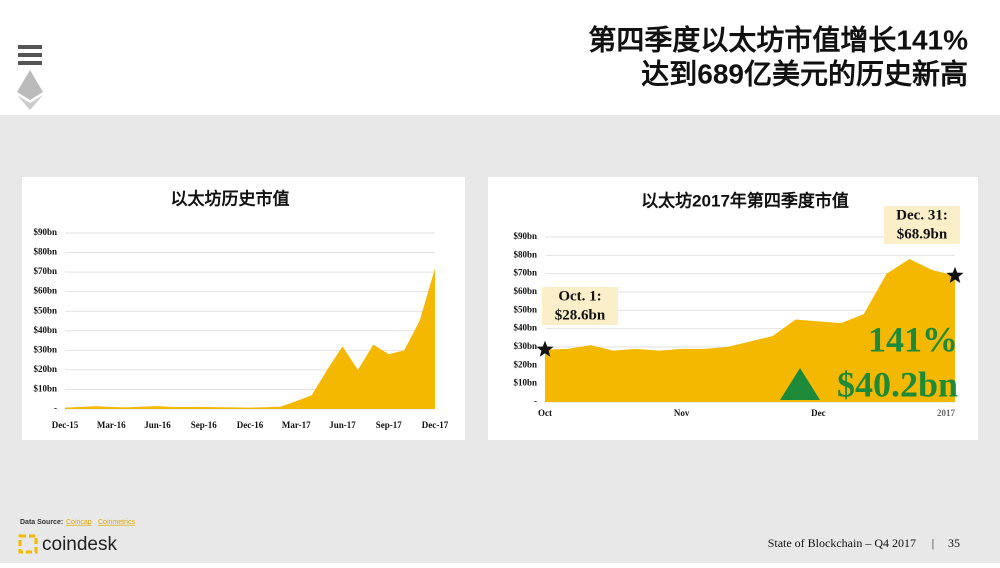  Describe the element at coordinates (41, 522) in the screenshot. I see `source-label: Data Source:` at that location.